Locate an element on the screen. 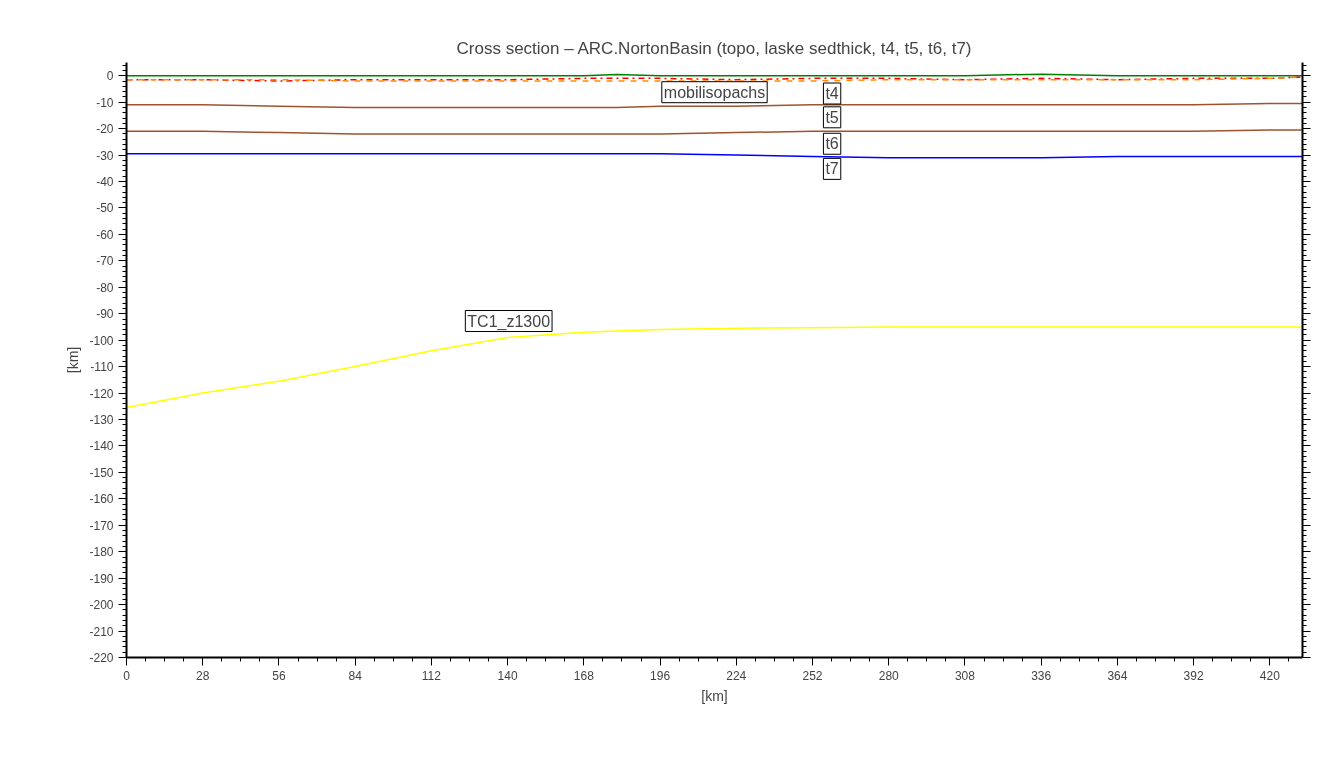 The height and width of the screenshot is (757, 1340). x-tick-label: 112 is located at coordinates (431, 675).